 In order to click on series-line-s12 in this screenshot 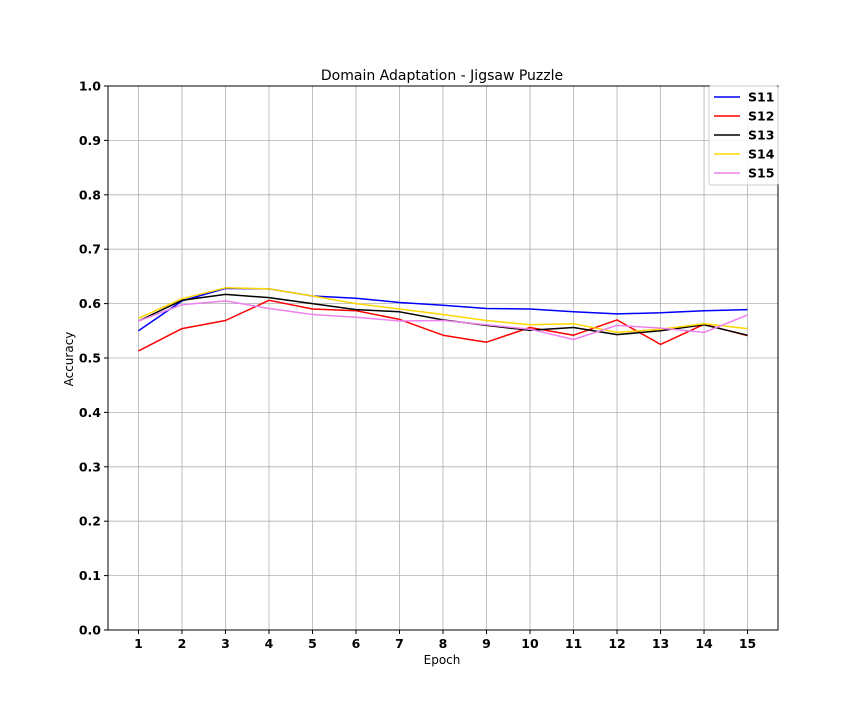, I will do `click(443, 325)`.